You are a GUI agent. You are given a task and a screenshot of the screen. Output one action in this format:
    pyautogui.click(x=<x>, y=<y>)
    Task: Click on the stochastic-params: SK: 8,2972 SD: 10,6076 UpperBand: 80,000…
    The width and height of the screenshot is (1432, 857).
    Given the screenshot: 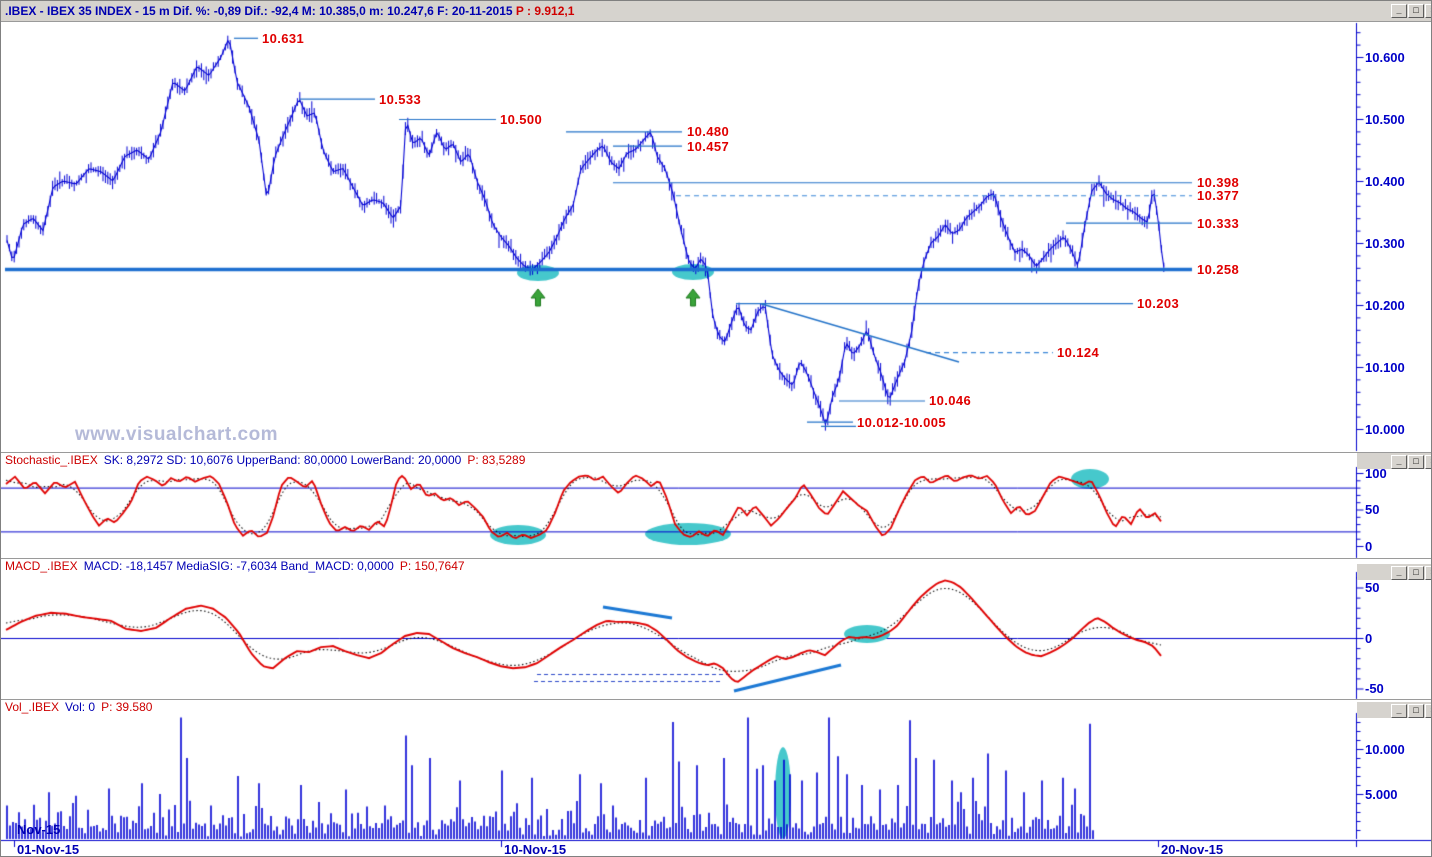 What is the action you would take?
    pyautogui.click(x=282, y=460)
    